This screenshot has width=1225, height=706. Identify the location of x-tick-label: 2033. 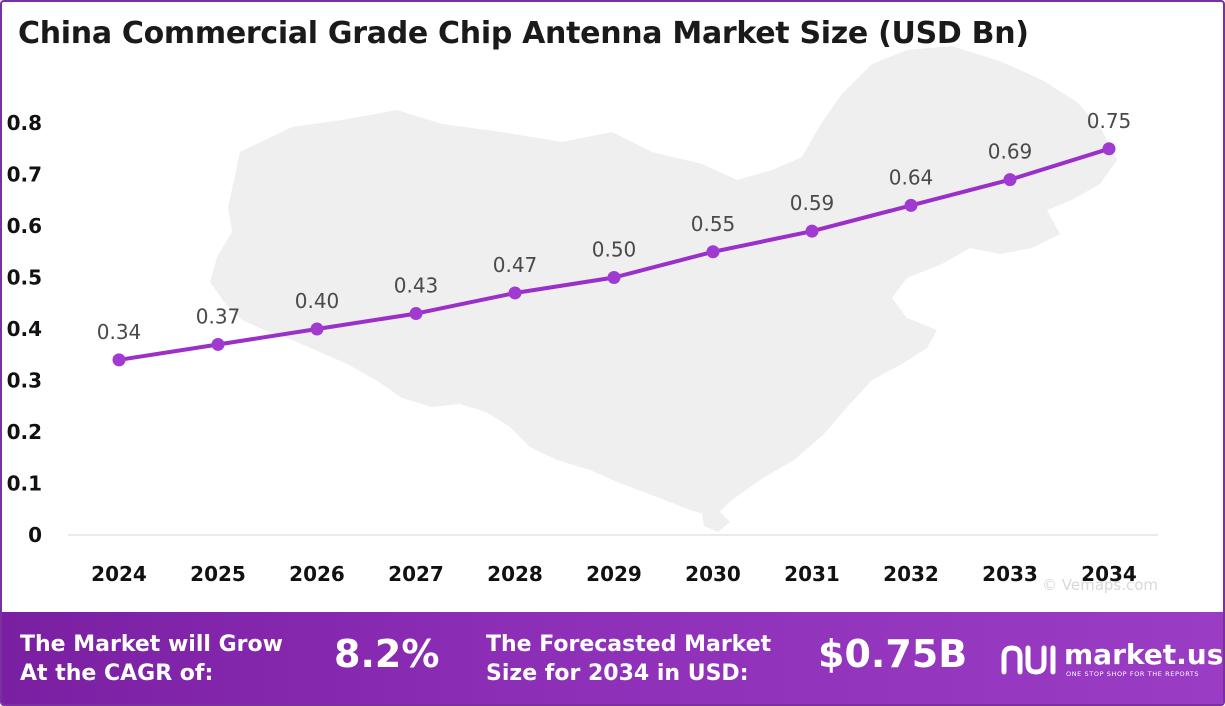
(1010, 574).